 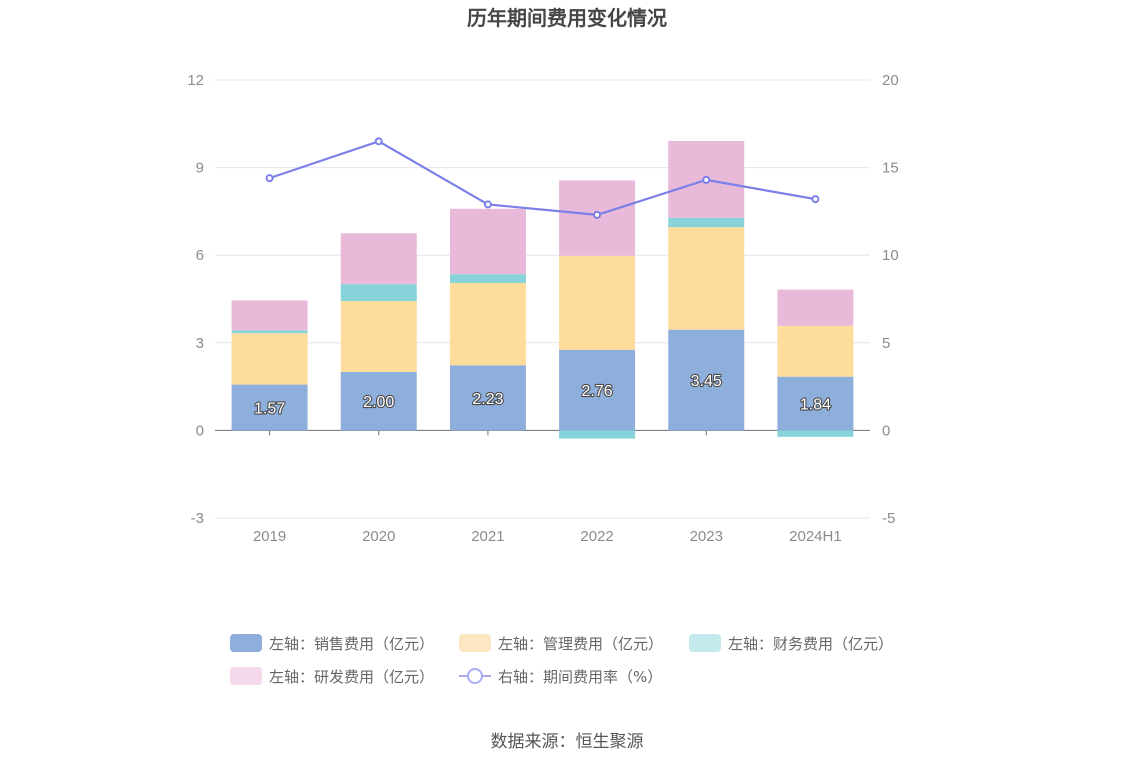 I want to click on rate-line-path, so click(x=542, y=178).